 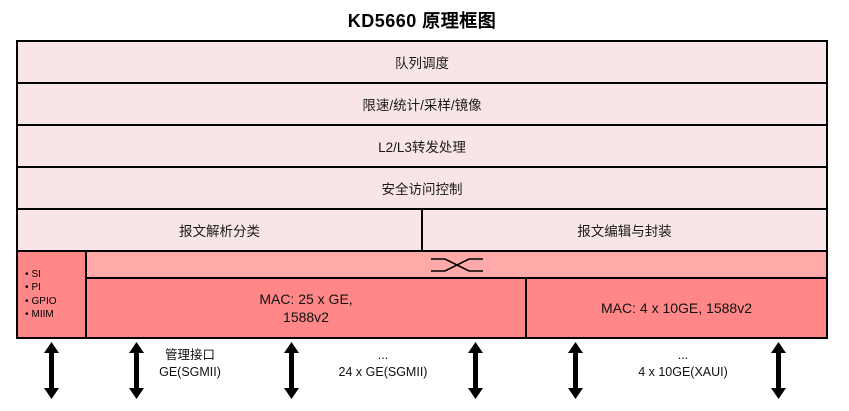 I want to click on io-item: GPIO, so click(x=41, y=302).